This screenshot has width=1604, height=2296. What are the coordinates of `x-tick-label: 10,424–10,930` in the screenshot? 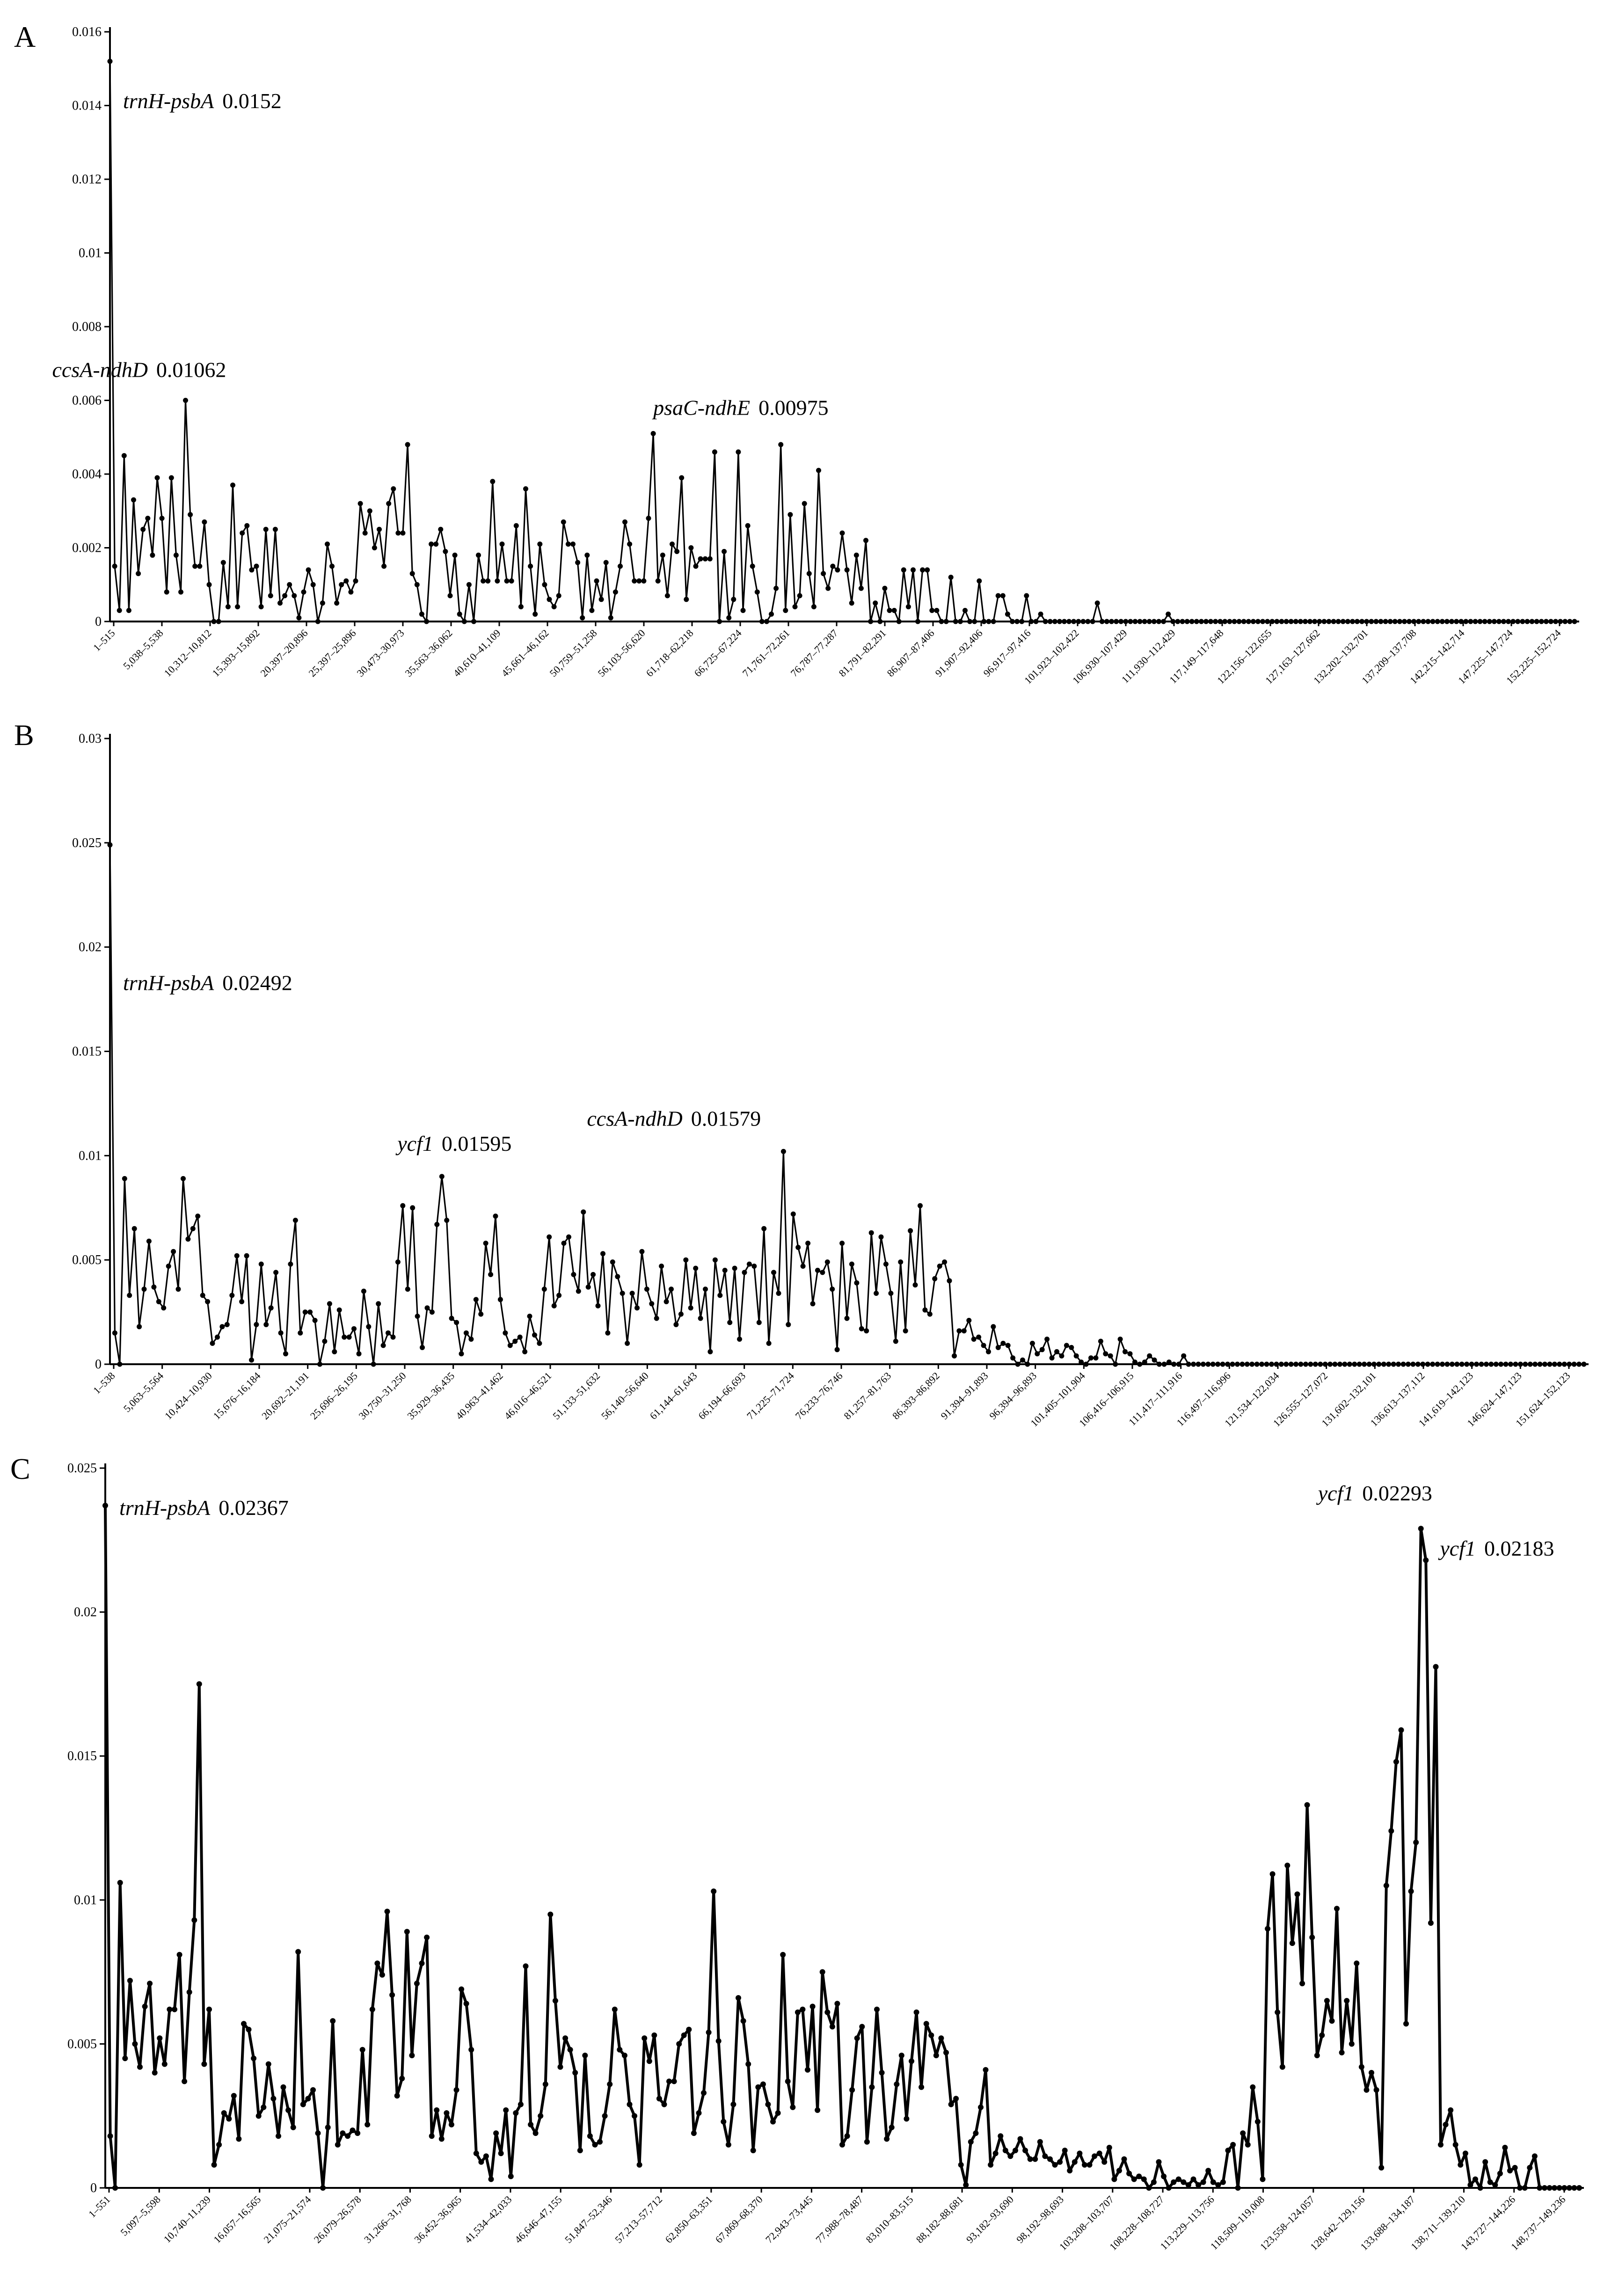 It's located at (188, 1396).